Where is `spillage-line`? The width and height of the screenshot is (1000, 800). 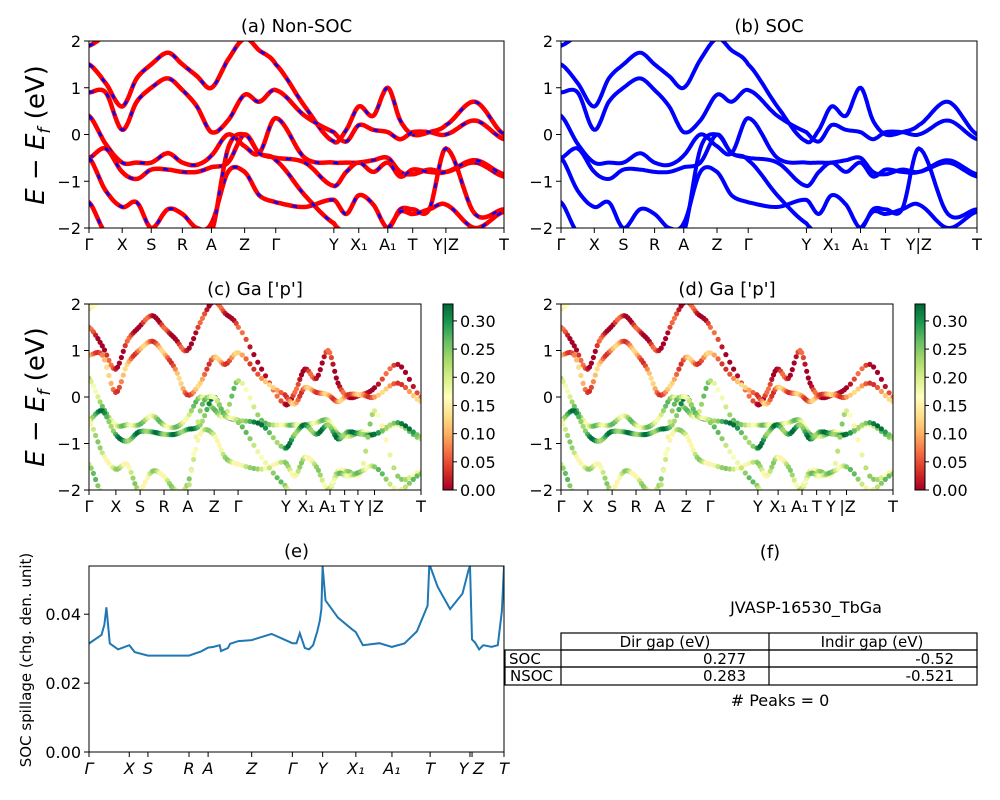
spillage-line is located at coordinates (296, 611).